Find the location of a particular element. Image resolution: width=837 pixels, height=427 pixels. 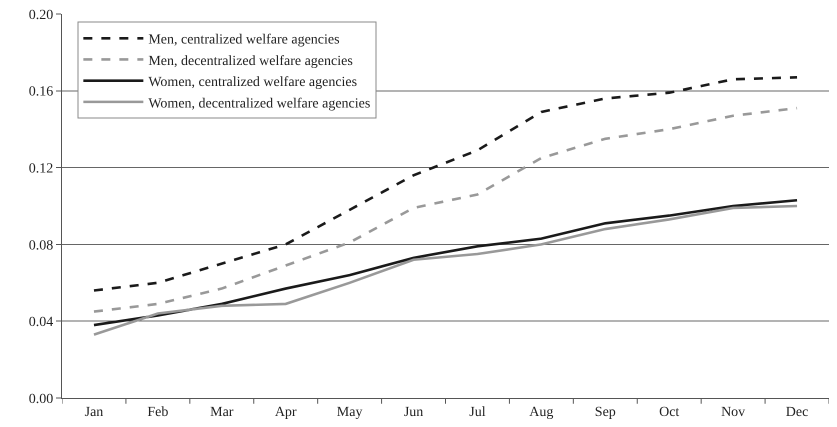

y-tick-label: 0.04 is located at coordinates (41, 322).